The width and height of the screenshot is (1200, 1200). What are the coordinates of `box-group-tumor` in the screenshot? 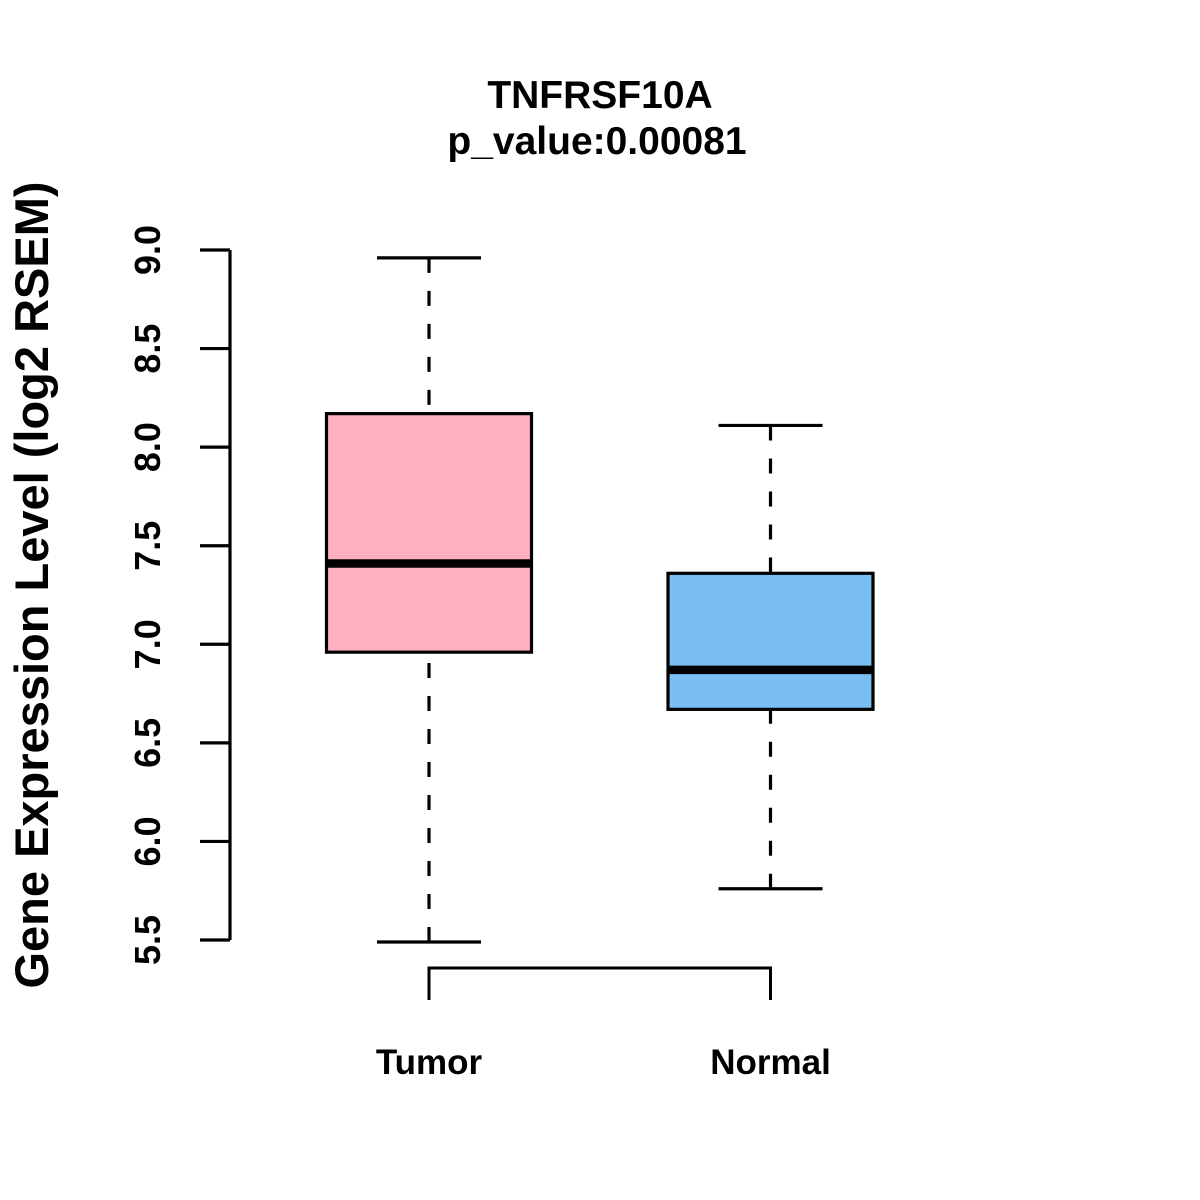 It's located at (429, 600).